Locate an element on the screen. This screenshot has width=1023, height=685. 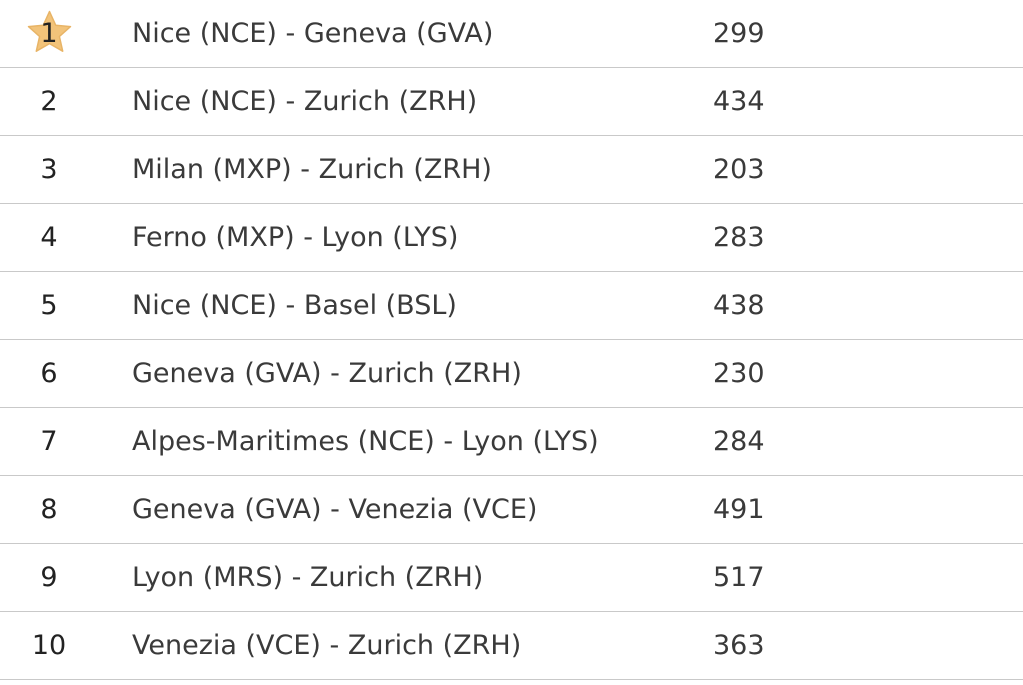
table-row: 4 Ferno (MXP) - Lyon (LYS) 283 is located at coordinates (511, 238).